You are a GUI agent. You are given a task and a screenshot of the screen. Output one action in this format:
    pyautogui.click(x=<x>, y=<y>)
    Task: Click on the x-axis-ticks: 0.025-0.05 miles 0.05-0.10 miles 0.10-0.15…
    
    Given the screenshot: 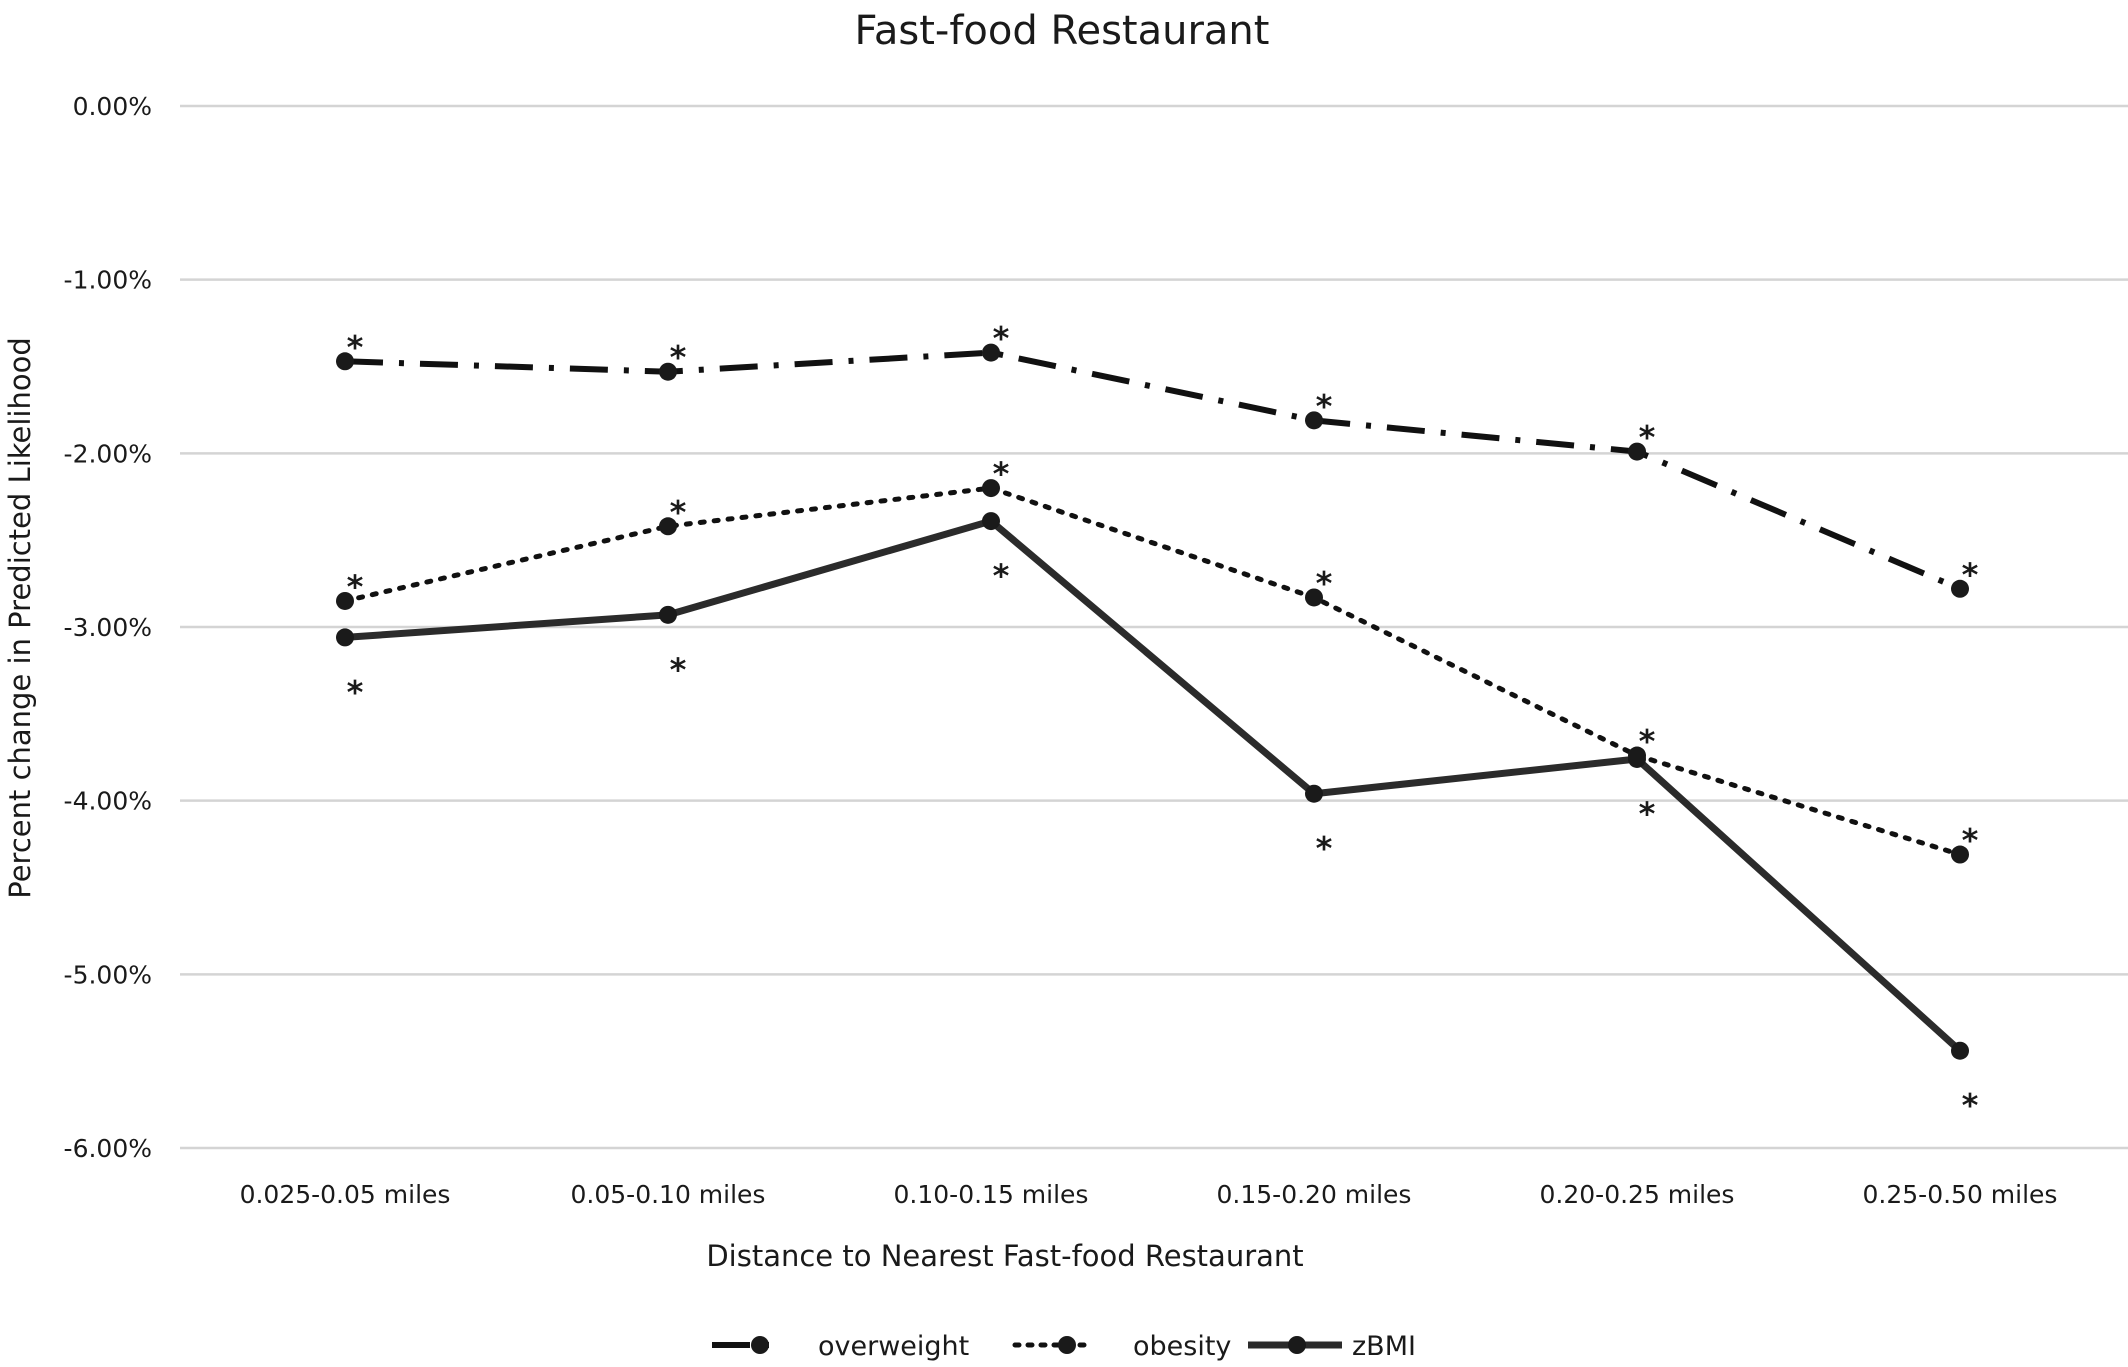 What is the action you would take?
    pyautogui.click(x=1149, y=1194)
    